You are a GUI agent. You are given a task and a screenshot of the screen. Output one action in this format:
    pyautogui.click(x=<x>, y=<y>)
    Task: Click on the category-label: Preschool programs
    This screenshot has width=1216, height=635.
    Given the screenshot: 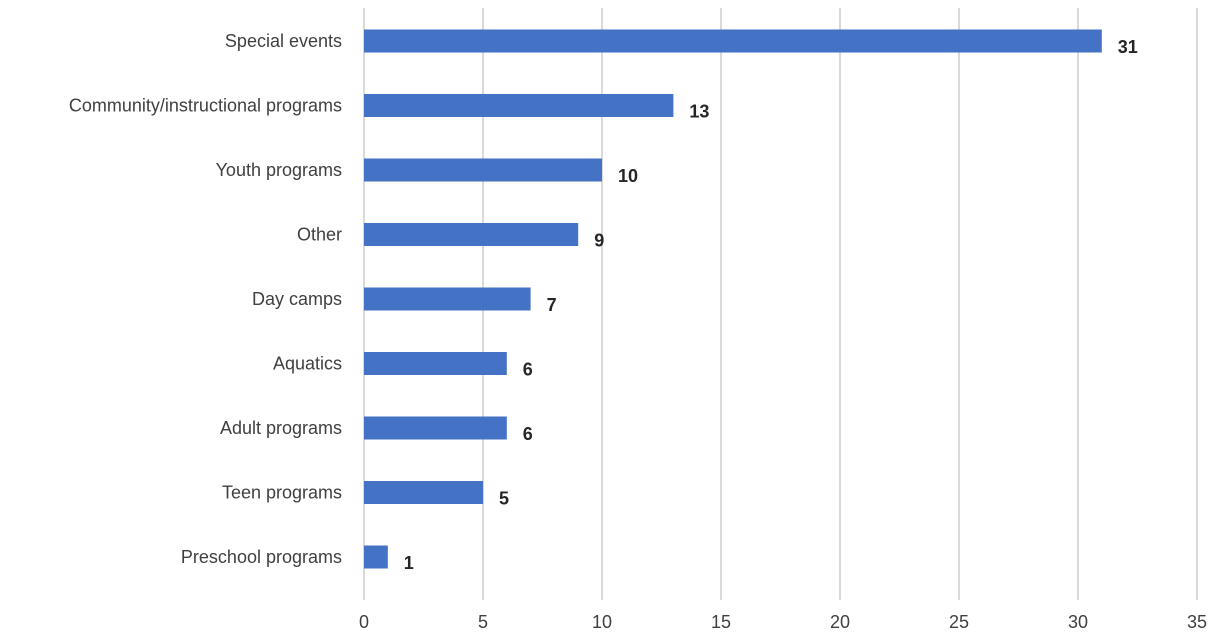 What is the action you would take?
    pyautogui.click(x=261, y=557)
    